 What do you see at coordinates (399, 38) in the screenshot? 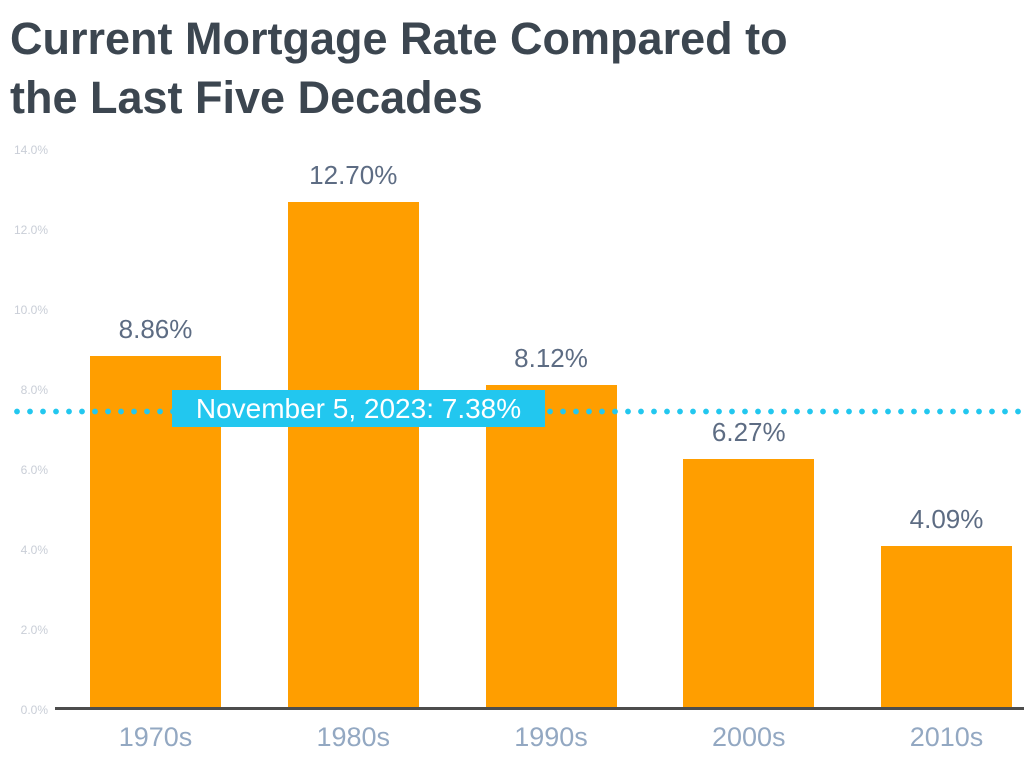
I see `chart-title-line-1: Current Mortgage Rate Compared to` at bounding box center [399, 38].